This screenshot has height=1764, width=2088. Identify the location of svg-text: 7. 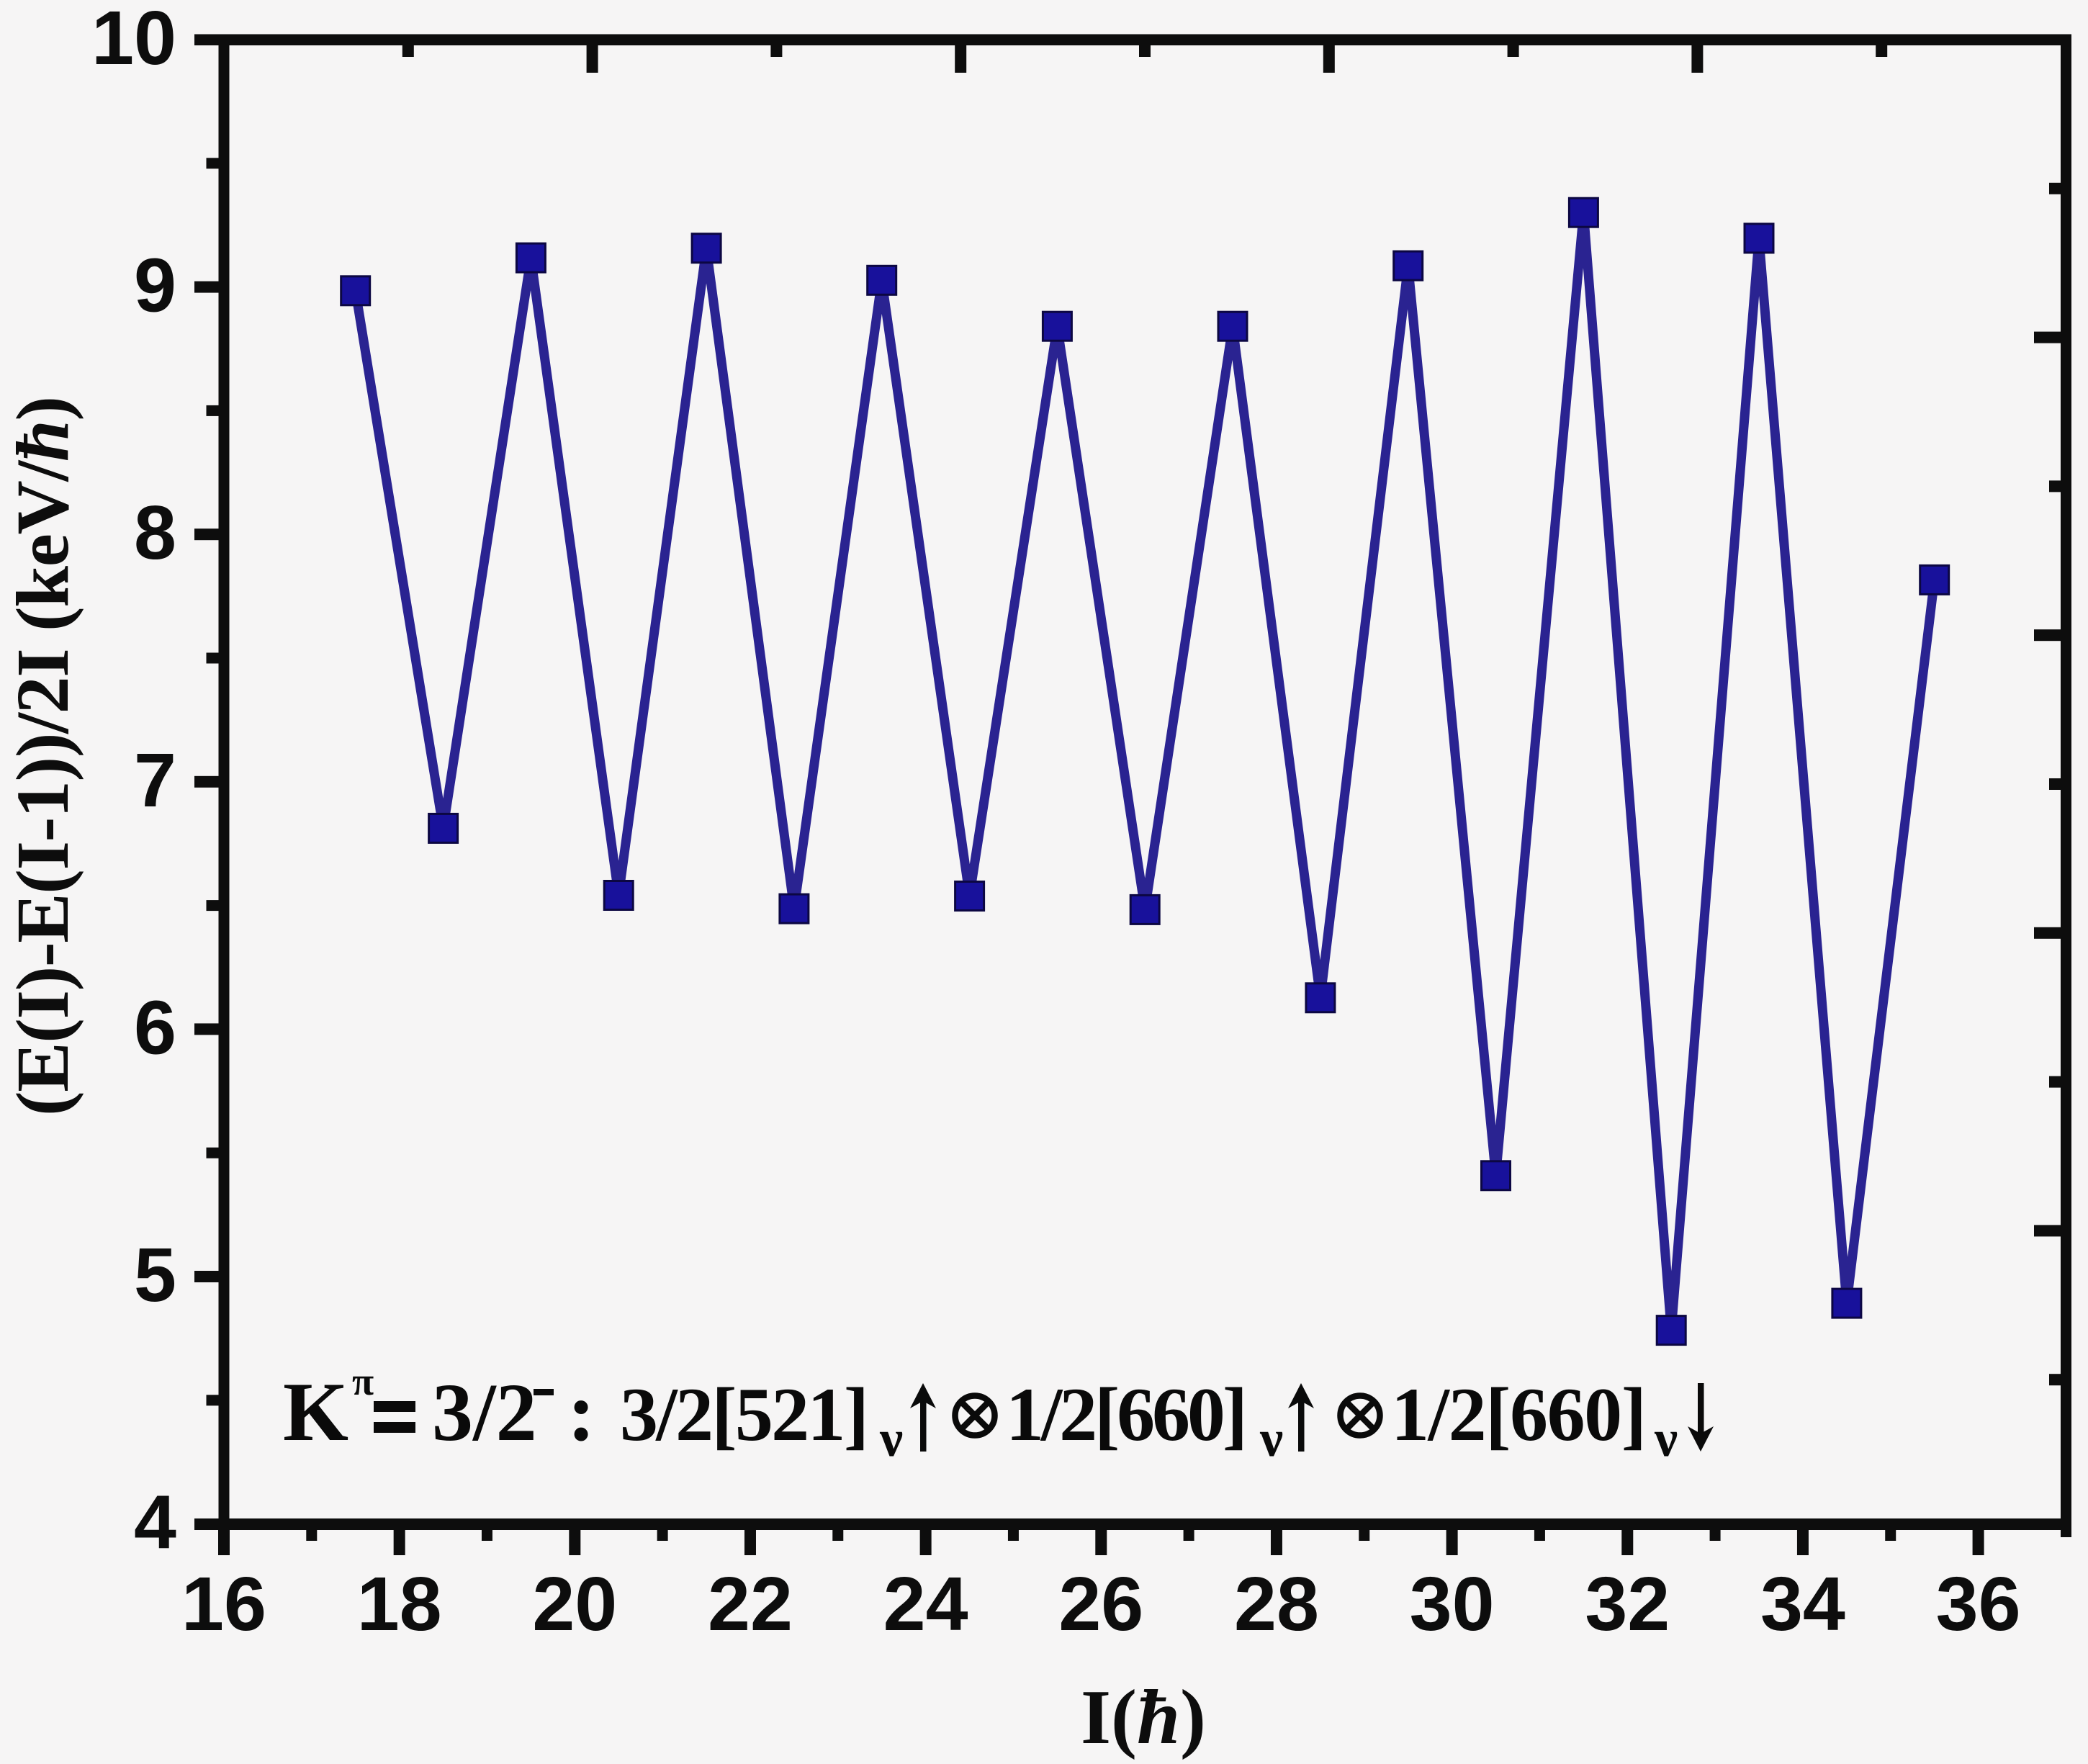
(155, 780).